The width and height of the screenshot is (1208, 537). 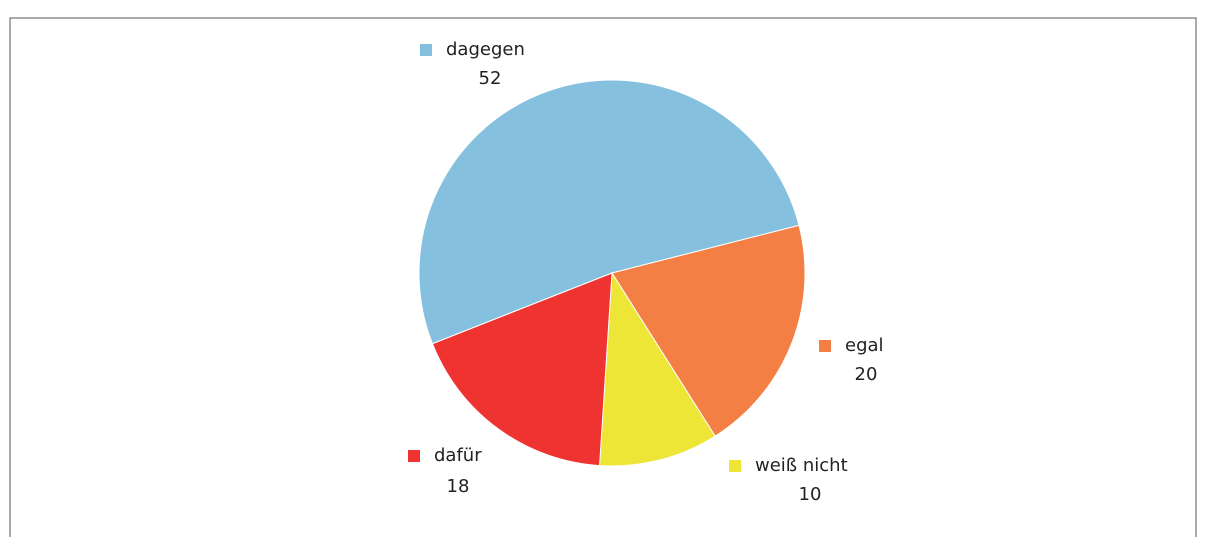 What do you see at coordinates (458, 486) in the screenshot?
I see `value-label: 18` at bounding box center [458, 486].